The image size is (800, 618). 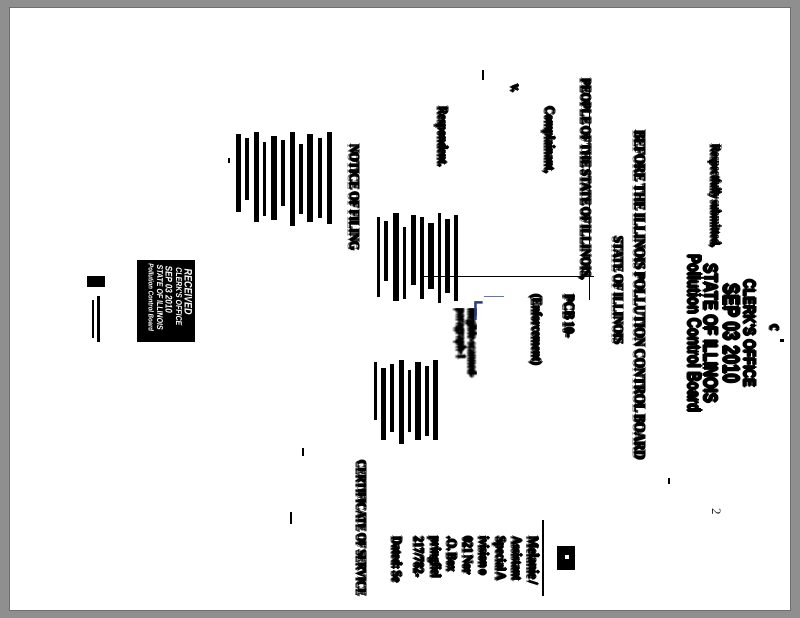 What do you see at coordinates (188, 291) in the screenshot?
I see `received-stamp-line: RECEIVED` at bounding box center [188, 291].